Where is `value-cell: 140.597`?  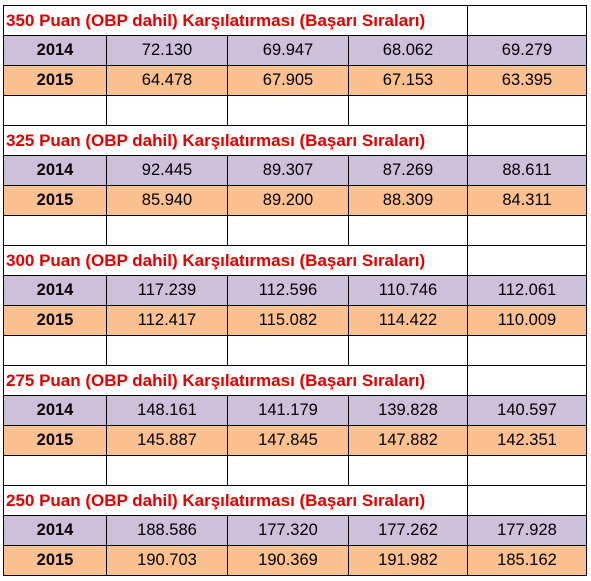
value-cell: 140.597 is located at coordinates (527, 410).